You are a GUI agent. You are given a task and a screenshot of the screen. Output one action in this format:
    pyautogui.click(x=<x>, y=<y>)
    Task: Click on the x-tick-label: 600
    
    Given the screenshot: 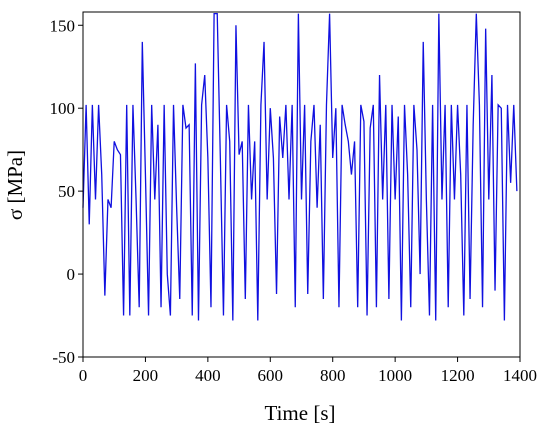 What is the action you would take?
    pyautogui.click(x=271, y=375)
    